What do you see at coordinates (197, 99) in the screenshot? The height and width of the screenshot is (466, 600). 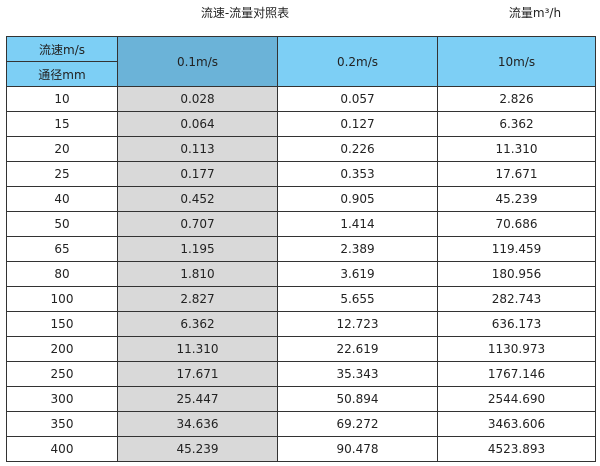 I see `flow-cell: 0.028` at bounding box center [197, 99].